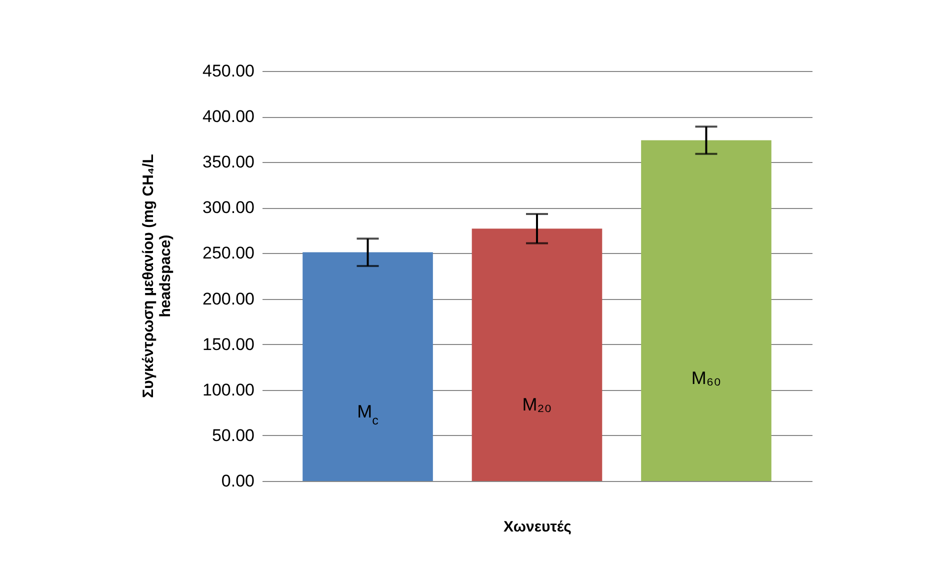 The width and height of the screenshot is (936, 562). I want to click on y-tick-label: 300.00, so click(228, 208).